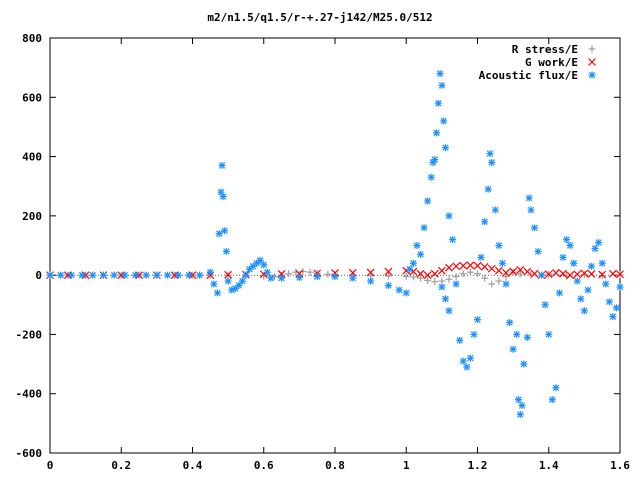 The image size is (640, 480). Describe the element at coordinates (549, 465) in the screenshot. I see `x-tick-label: 1.4` at that location.